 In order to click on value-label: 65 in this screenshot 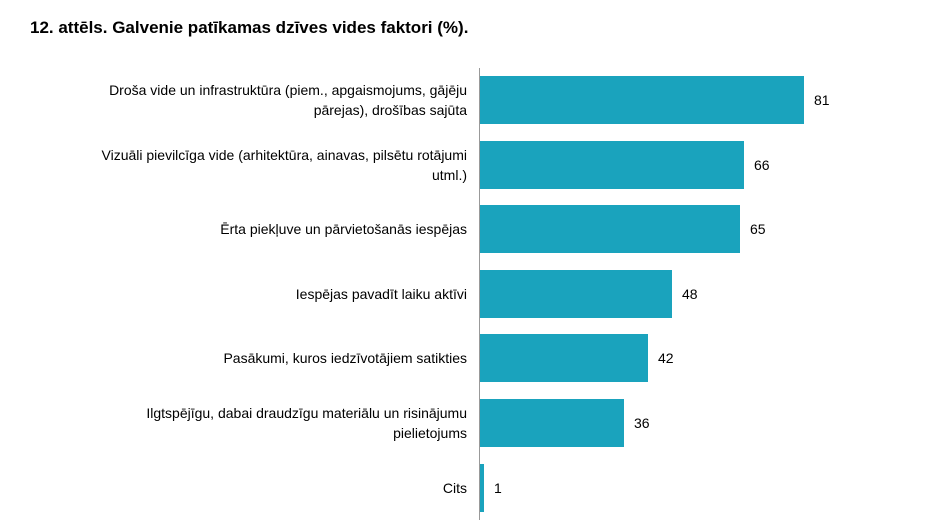, I will do `click(758, 229)`.